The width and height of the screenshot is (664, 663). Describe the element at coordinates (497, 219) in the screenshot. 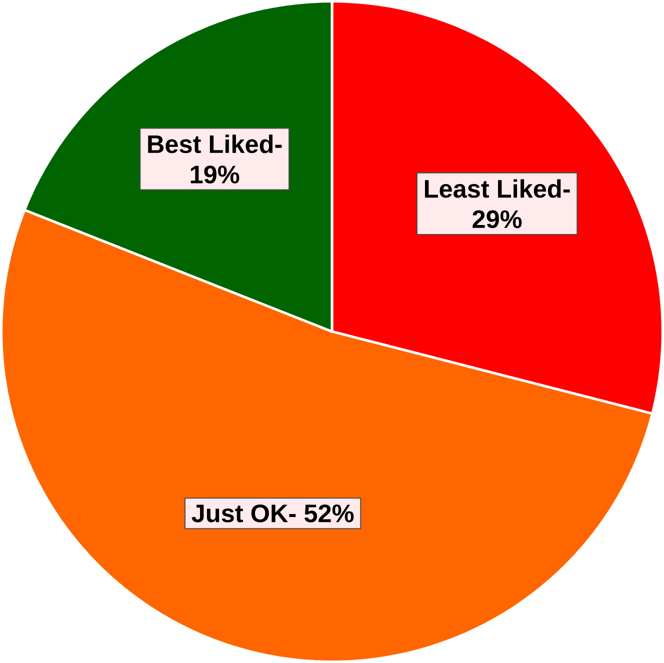

I see `data-label: 29%` at that location.